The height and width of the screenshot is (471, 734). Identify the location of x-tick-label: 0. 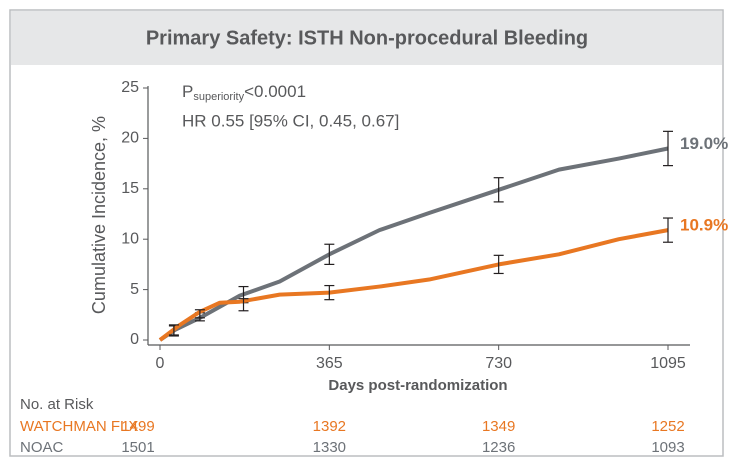
(160, 363).